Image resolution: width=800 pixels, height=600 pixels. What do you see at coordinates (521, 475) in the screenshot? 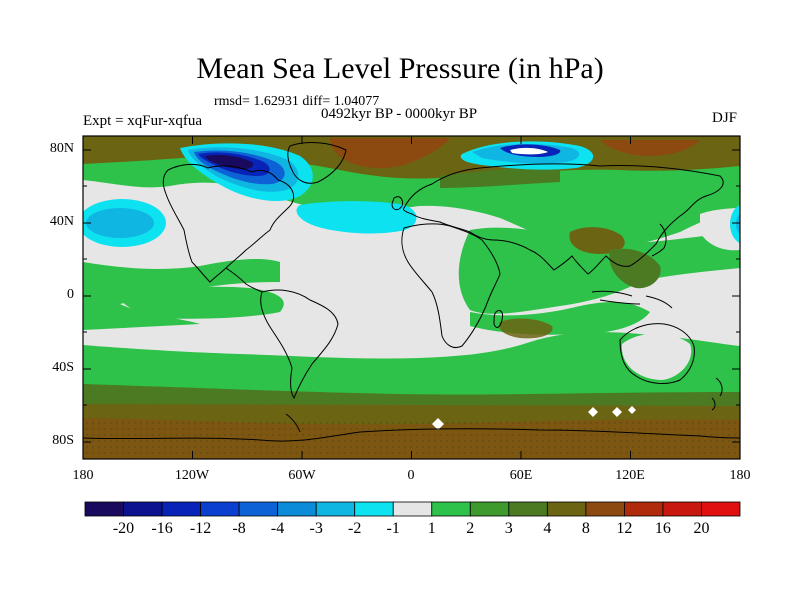
I see `lon-label-60e: 60E` at bounding box center [521, 475].